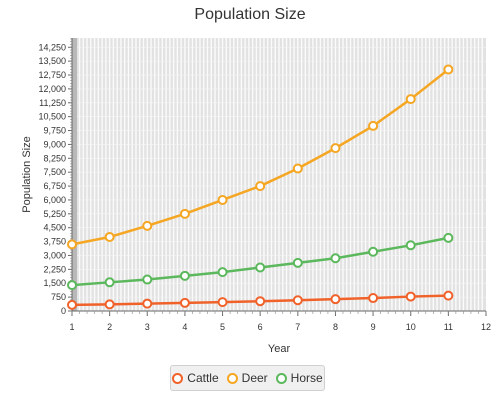  I want to click on legend-marker-cattle, so click(178, 378).